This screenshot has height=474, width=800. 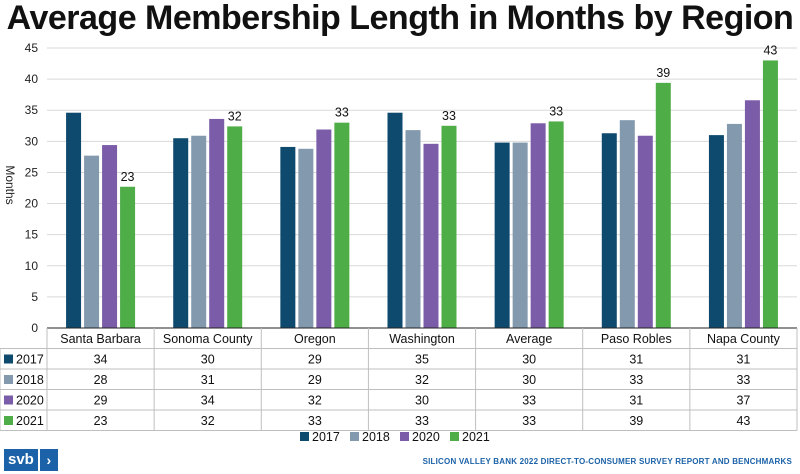 What do you see at coordinates (32, 235) in the screenshot?
I see `y-tick-label: 15` at bounding box center [32, 235].